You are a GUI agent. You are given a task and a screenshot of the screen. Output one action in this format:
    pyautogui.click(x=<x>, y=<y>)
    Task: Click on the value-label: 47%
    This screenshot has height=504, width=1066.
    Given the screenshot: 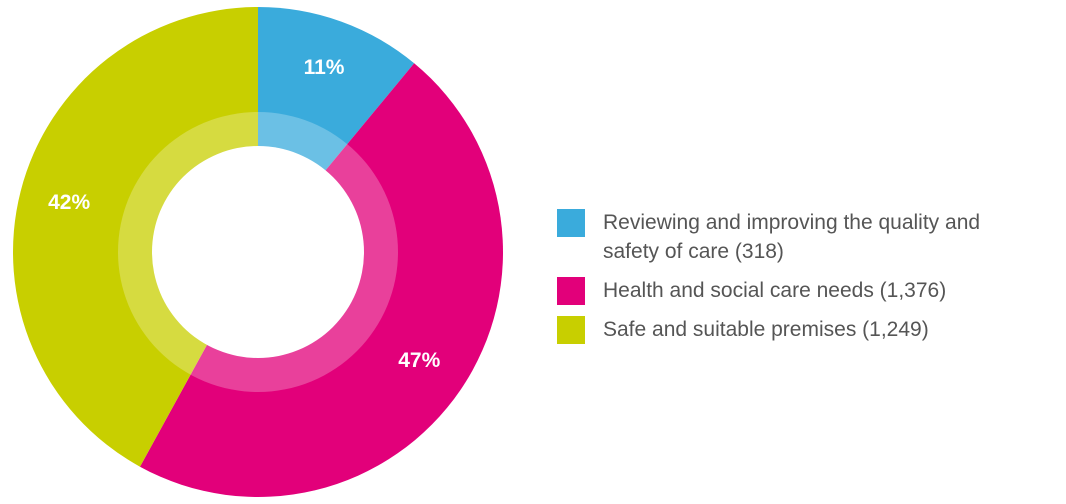 What is the action you would take?
    pyautogui.click(x=419, y=360)
    